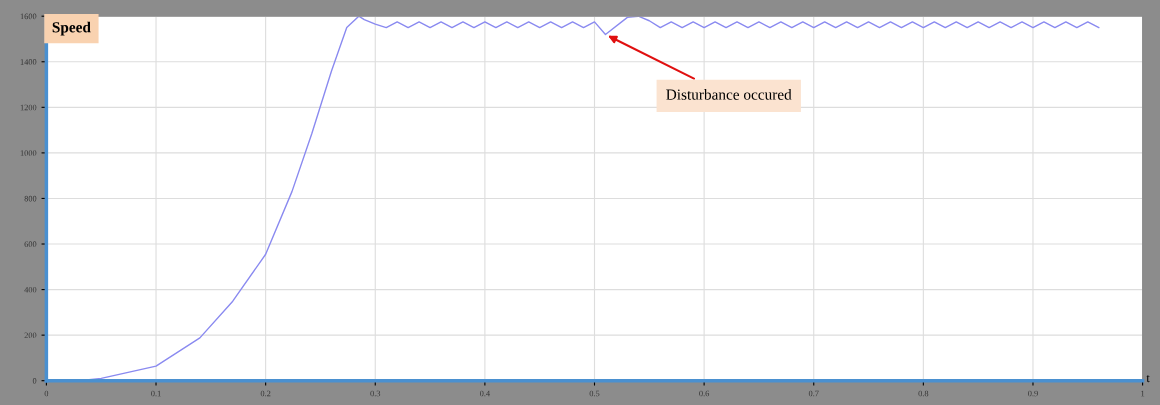 This screenshot has width=1160, height=405. I want to click on x-tick-label: 0, so click(46, 393).